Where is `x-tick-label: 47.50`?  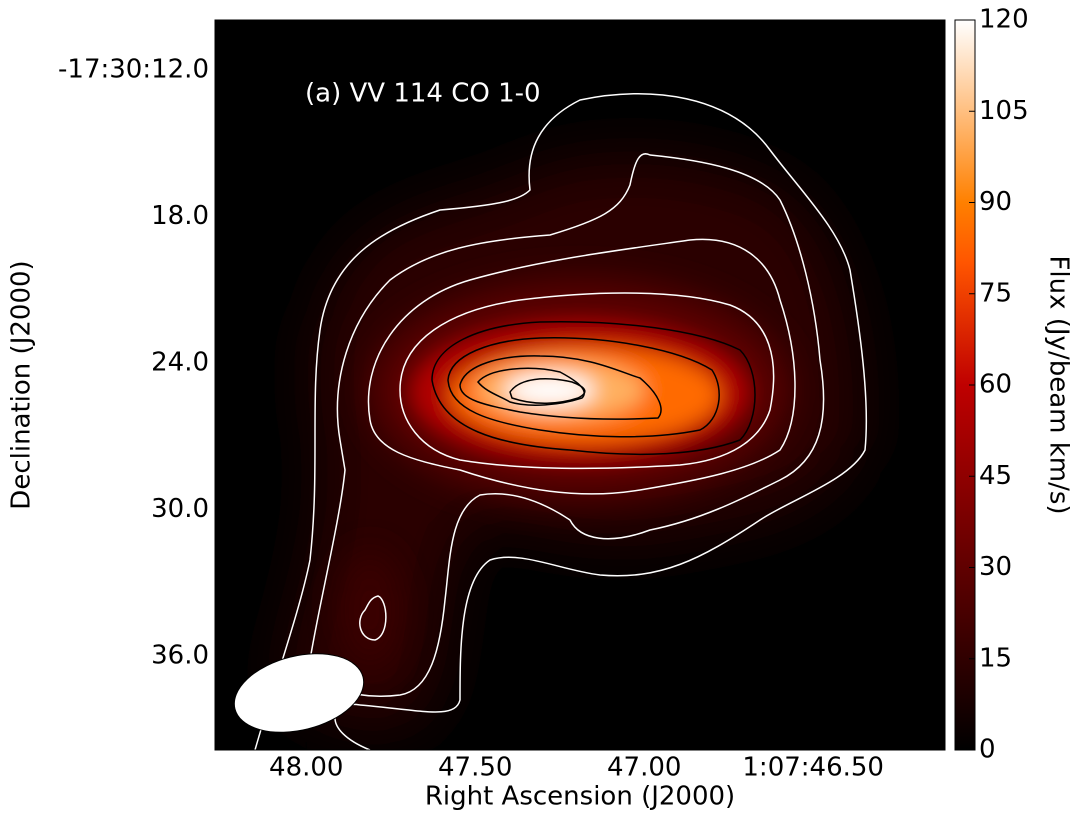 x-tick-label: 47.50 is located at coordinates (475, 768).